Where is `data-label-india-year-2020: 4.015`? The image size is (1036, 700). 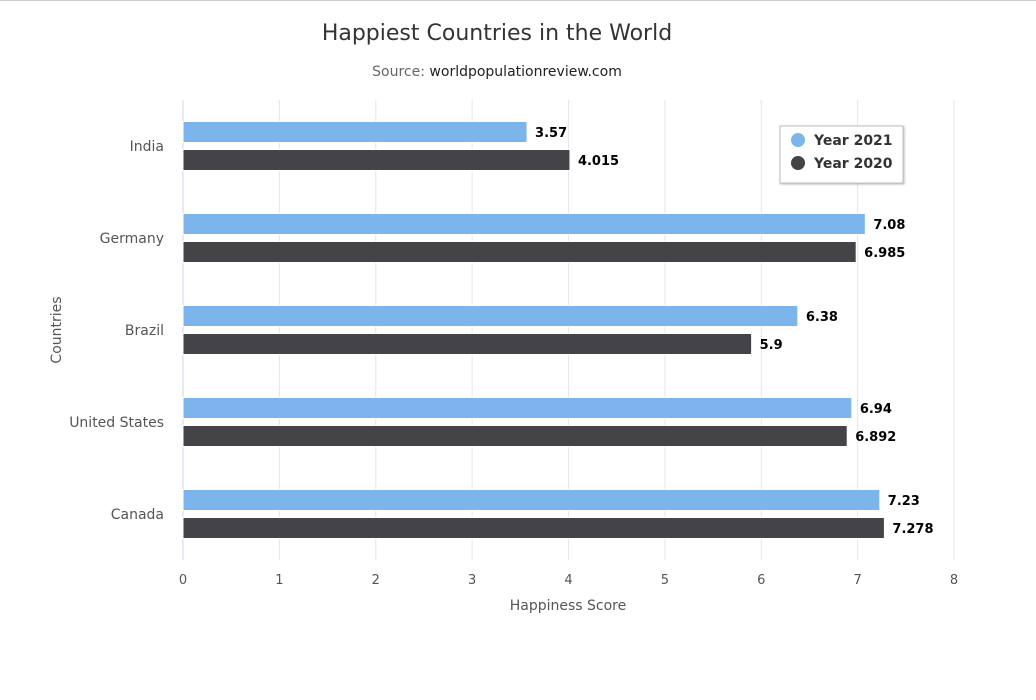 data-label-india-year-2020: 4.015 is located at coordinates (598, 161).